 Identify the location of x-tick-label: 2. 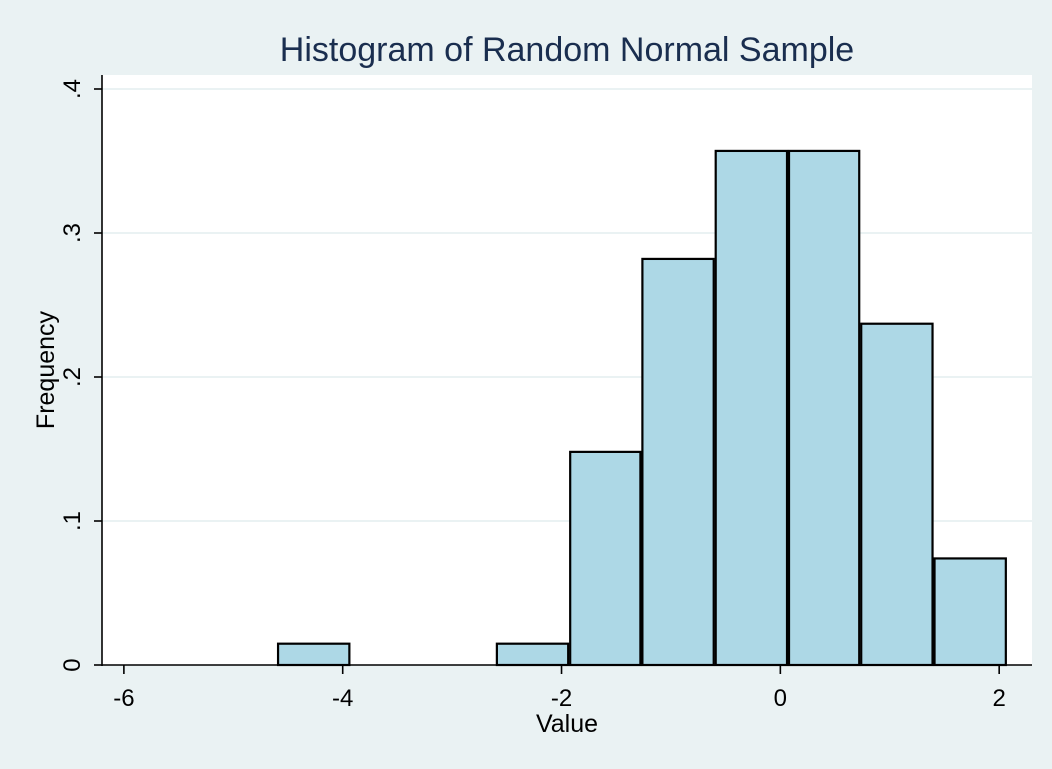
(998, 698).